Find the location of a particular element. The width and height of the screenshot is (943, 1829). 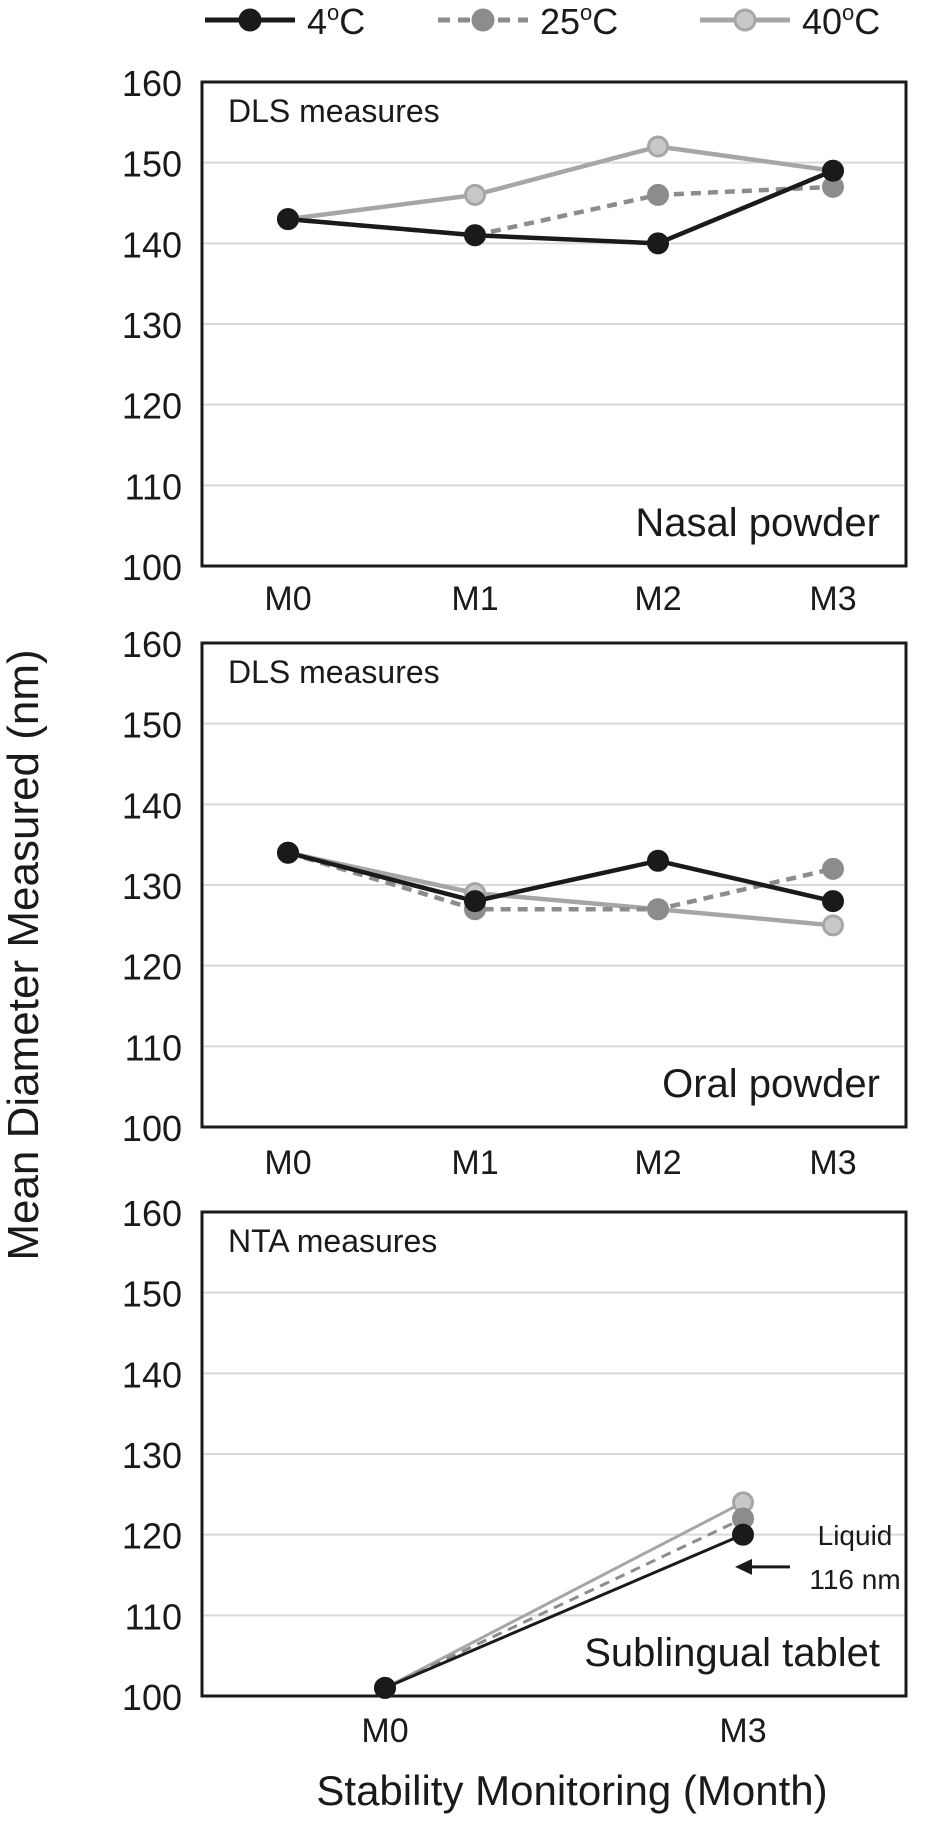

arrow-head is located at coordinates (743, 1566).